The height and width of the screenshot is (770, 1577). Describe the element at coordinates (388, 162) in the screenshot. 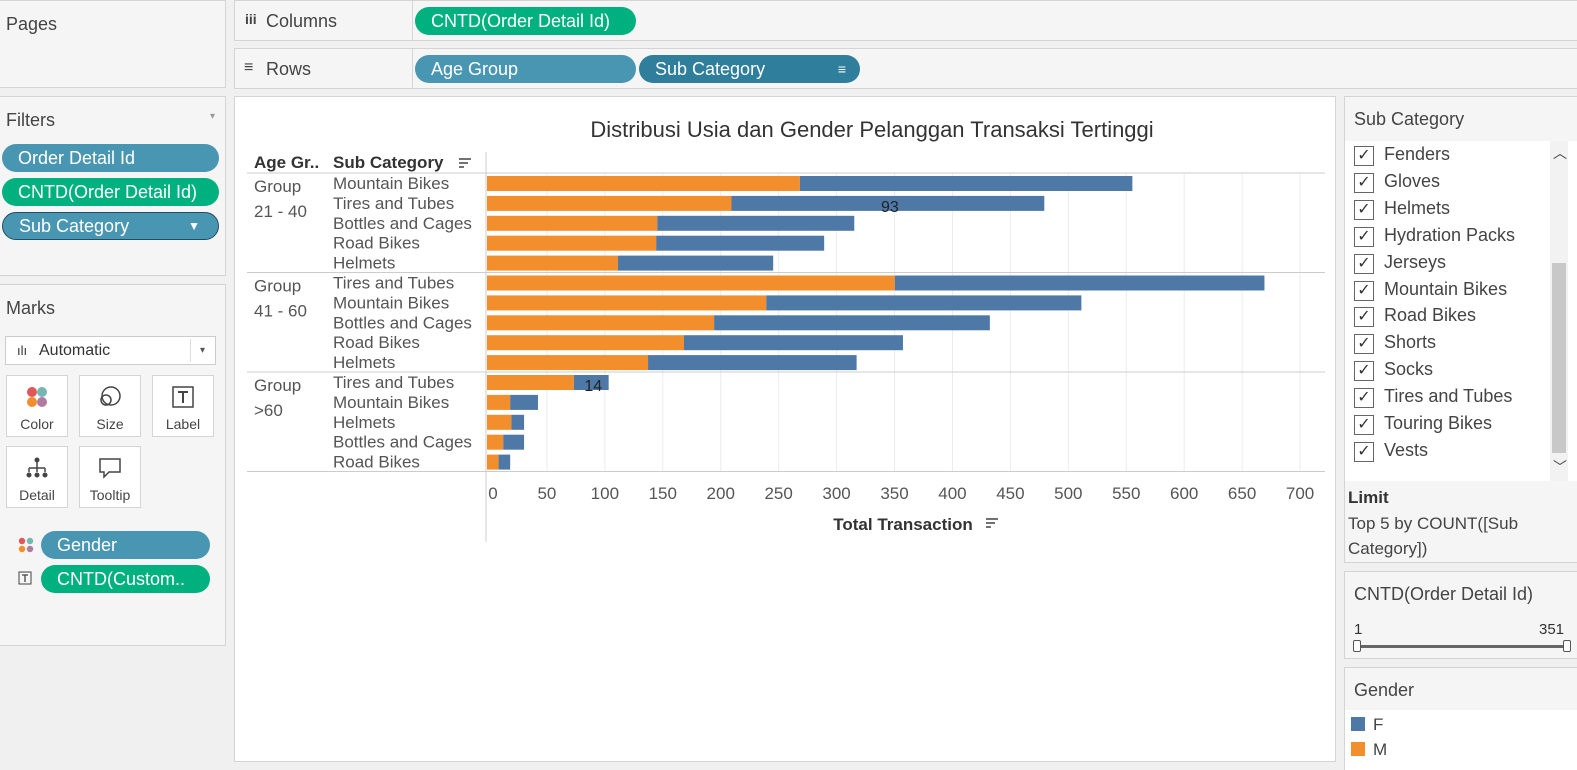

I see `header-sub-category: Sub Category` at that location.